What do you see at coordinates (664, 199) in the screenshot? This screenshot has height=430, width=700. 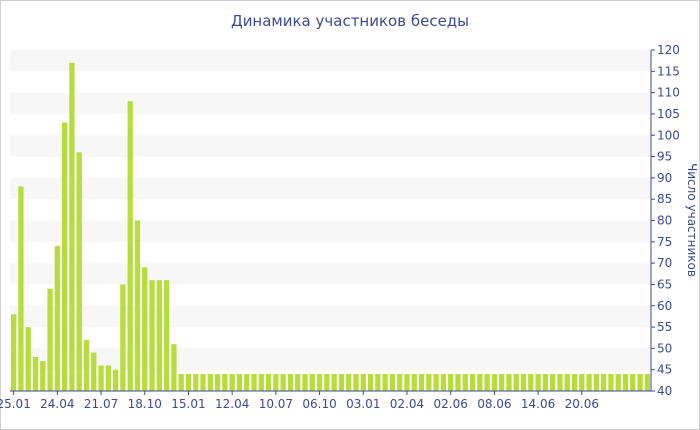 I see `y-tick-label: 85` at bounding box center [664, 199].